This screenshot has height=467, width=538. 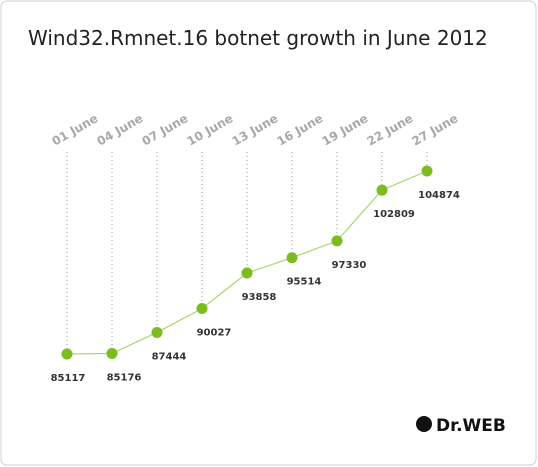 What do you see at coordinates (169, 356) in the screenshot?
I see `value-label: 87444` at bounding box center [169, 356].